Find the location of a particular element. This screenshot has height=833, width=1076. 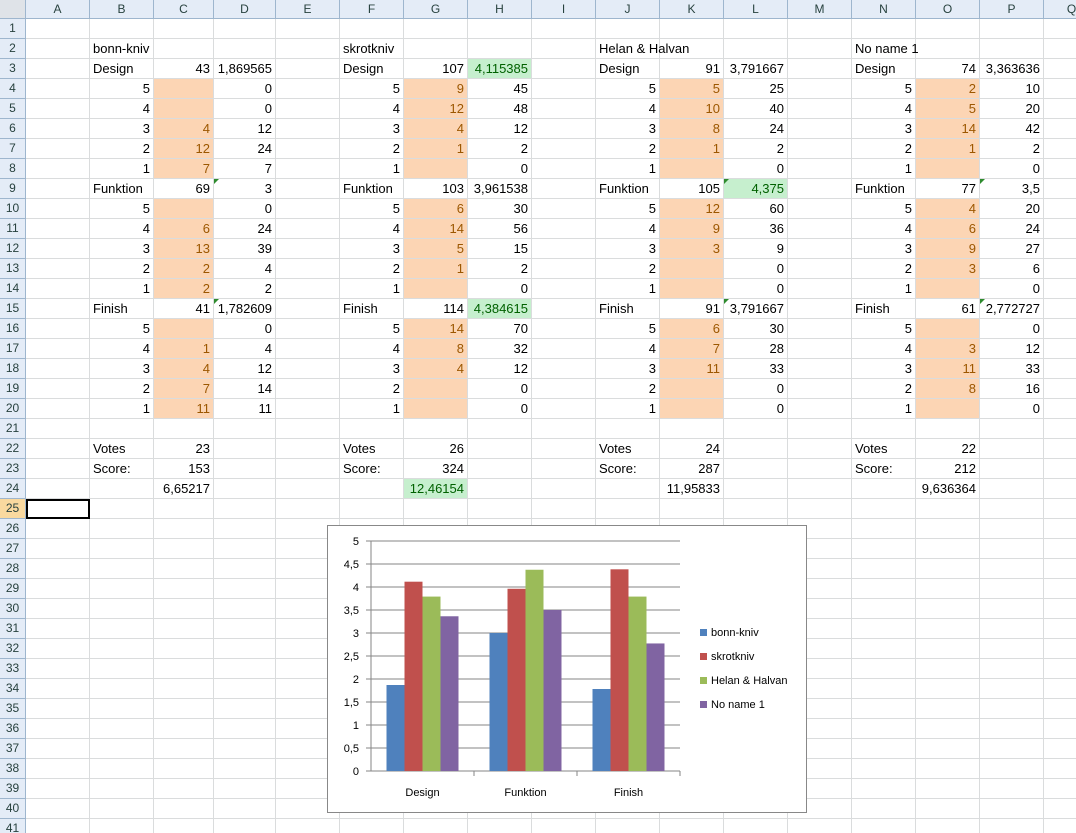

cell-k3: 91 is located at coordinates (692, 69).